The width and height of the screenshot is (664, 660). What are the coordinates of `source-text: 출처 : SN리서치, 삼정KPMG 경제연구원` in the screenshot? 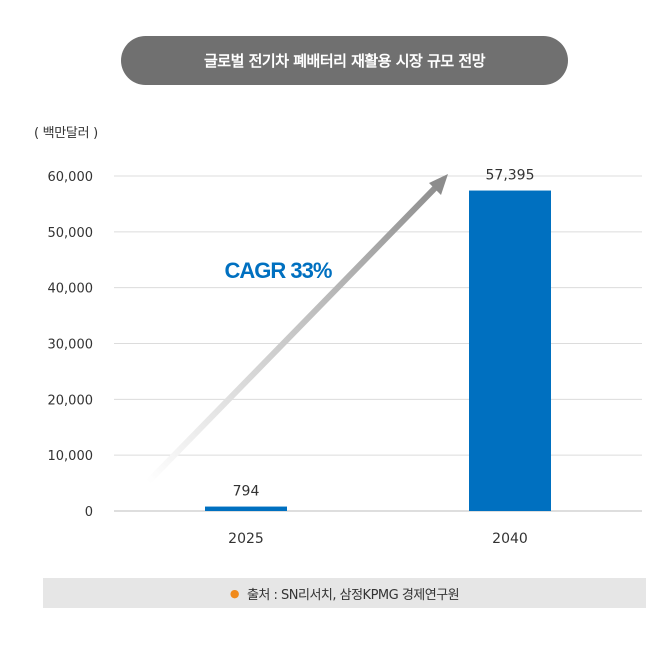 It's located at (353, 595).